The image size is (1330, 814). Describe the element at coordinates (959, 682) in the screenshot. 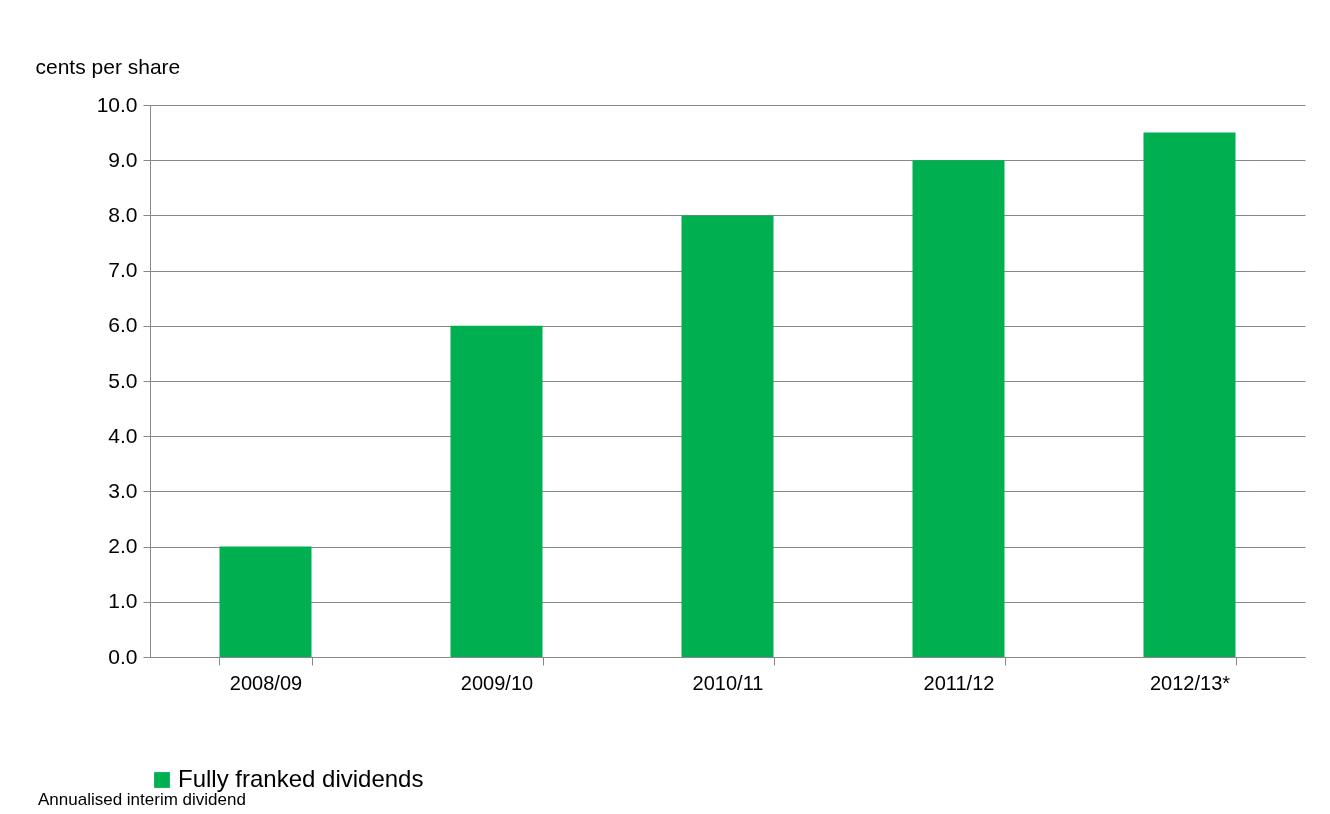

I see `x-tick-label: 2011/12` at that location.